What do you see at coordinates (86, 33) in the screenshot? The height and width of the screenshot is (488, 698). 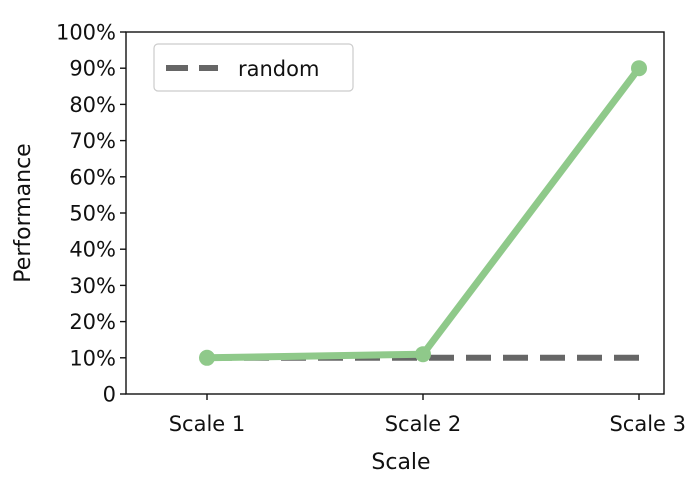 I see `y-tick-label: 100%` at bounding box center [86, 33].